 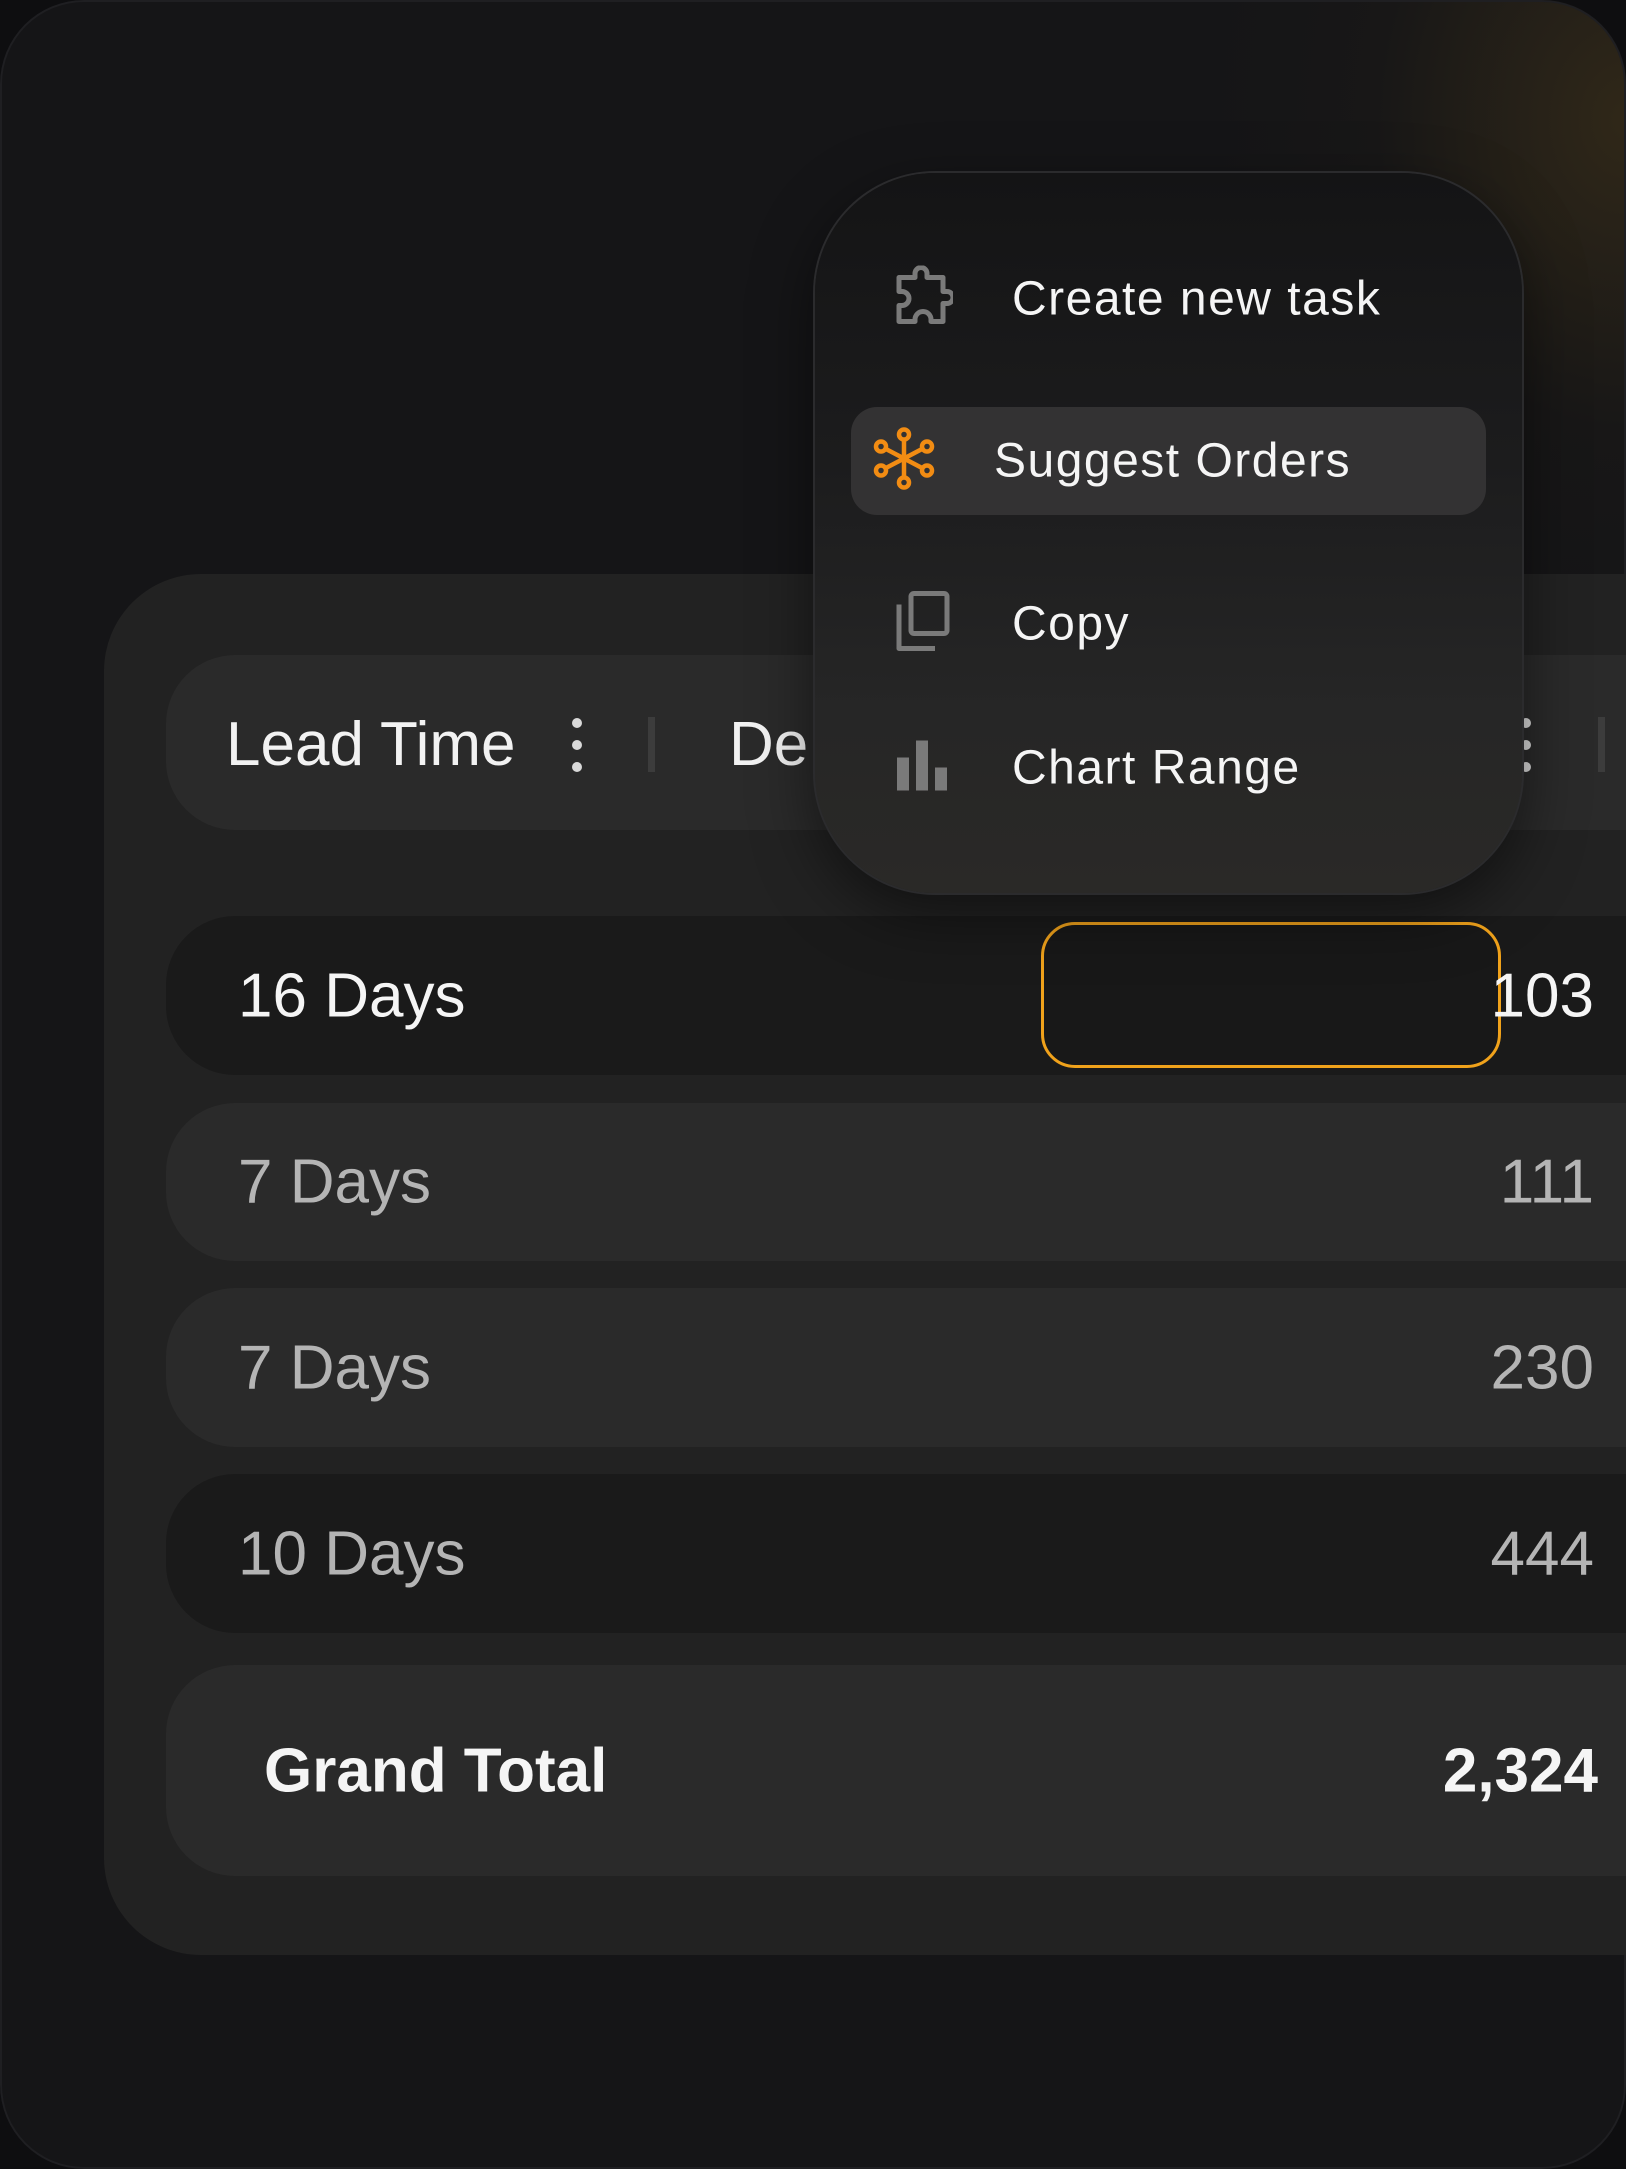 What do you see at coordinates (1173, 461) in the screenshot?
I see `menu-item-label: Suggest Orders` at bounding box center [1173, 461].